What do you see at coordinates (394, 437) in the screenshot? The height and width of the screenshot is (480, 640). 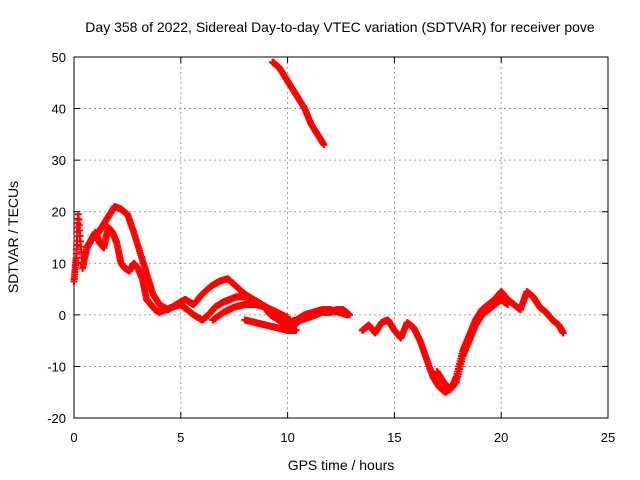 I see `x-tick-label: 15` at bounding box center [394, 437].